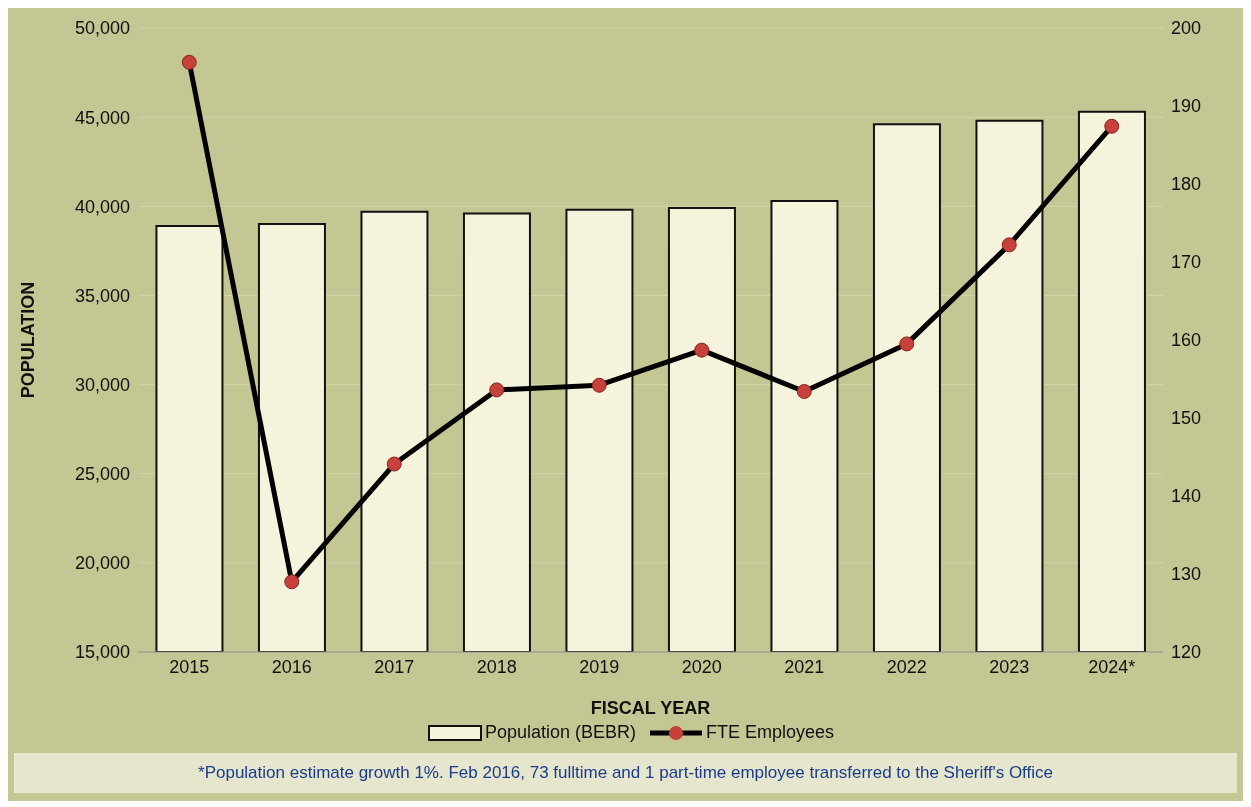 The image size is (1251, 807). What do you see at coordinates (770, 732) in the screenshot?
I see `legend-label: FTE Employees` at bounding box center [770, 732].